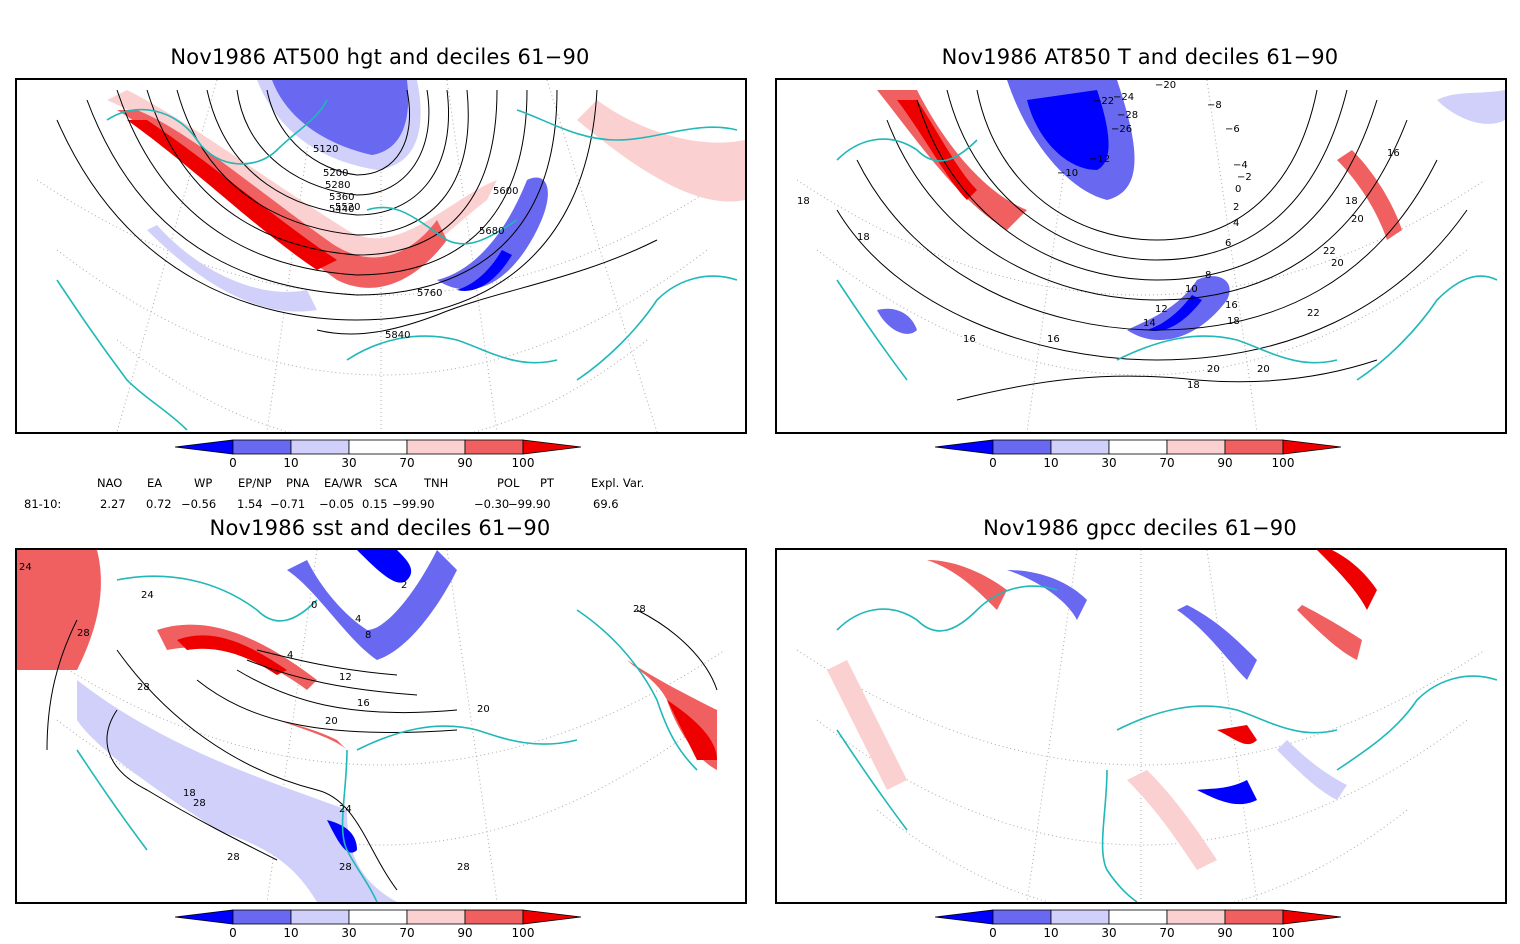 The height and width of the screenshot is (944, 1520). What do you see at coordinates (1208, 275) in the screenshot?
I see `contour-label: 8` at bounding box center [1208, 275].